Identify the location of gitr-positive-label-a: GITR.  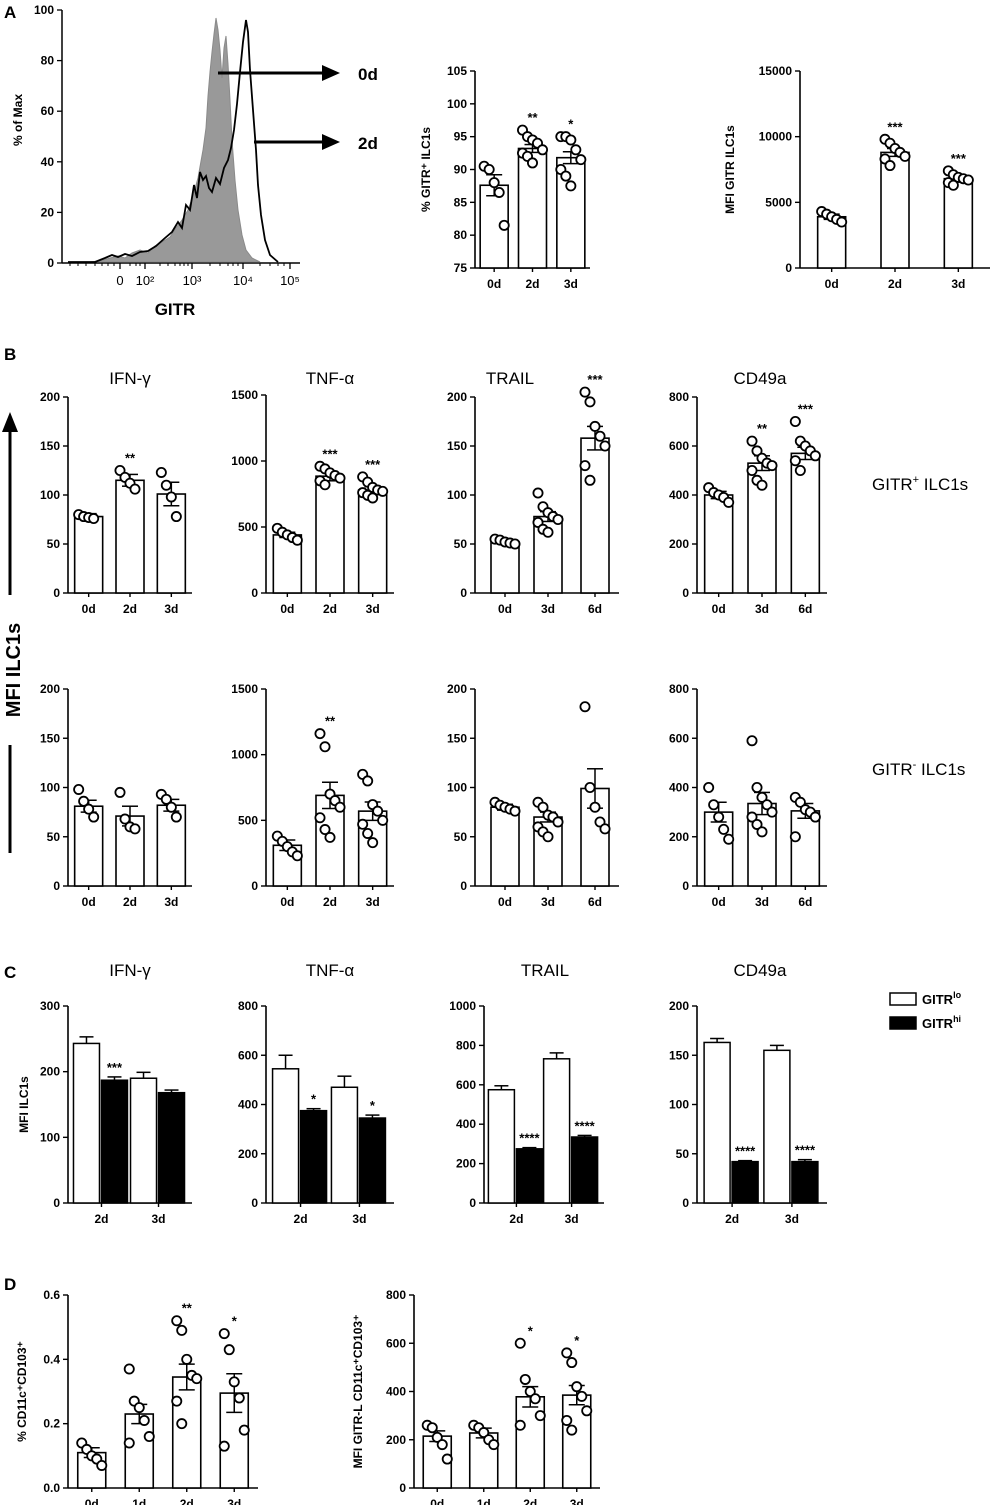
(892, 484).